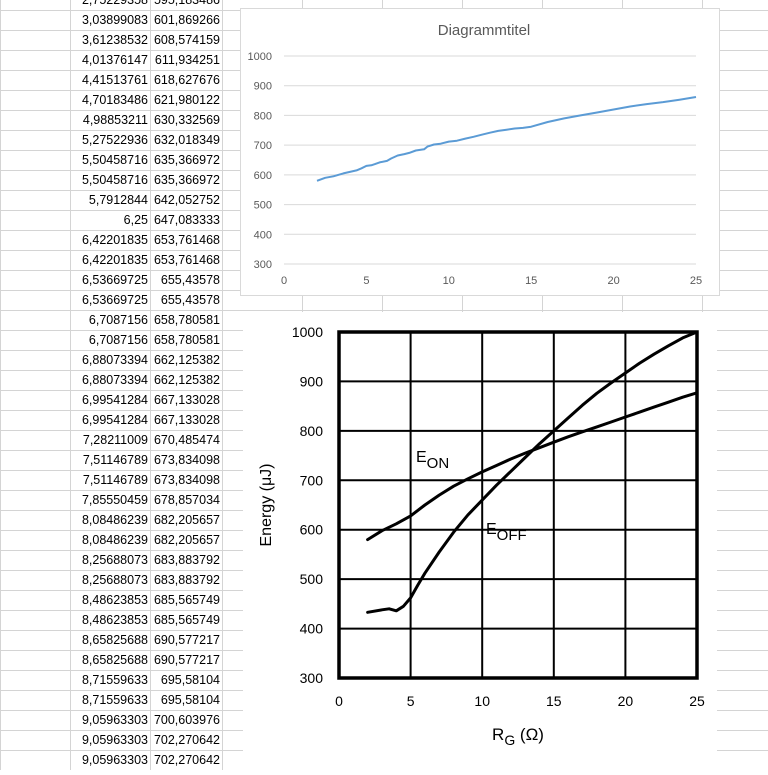 The width and height of the screenshot is (768, 775). What do you see at coordinates (529, 734) in the screenshot?
I see `ds-x-axis-unit: (Ω)` at bounding box center [529, 734].